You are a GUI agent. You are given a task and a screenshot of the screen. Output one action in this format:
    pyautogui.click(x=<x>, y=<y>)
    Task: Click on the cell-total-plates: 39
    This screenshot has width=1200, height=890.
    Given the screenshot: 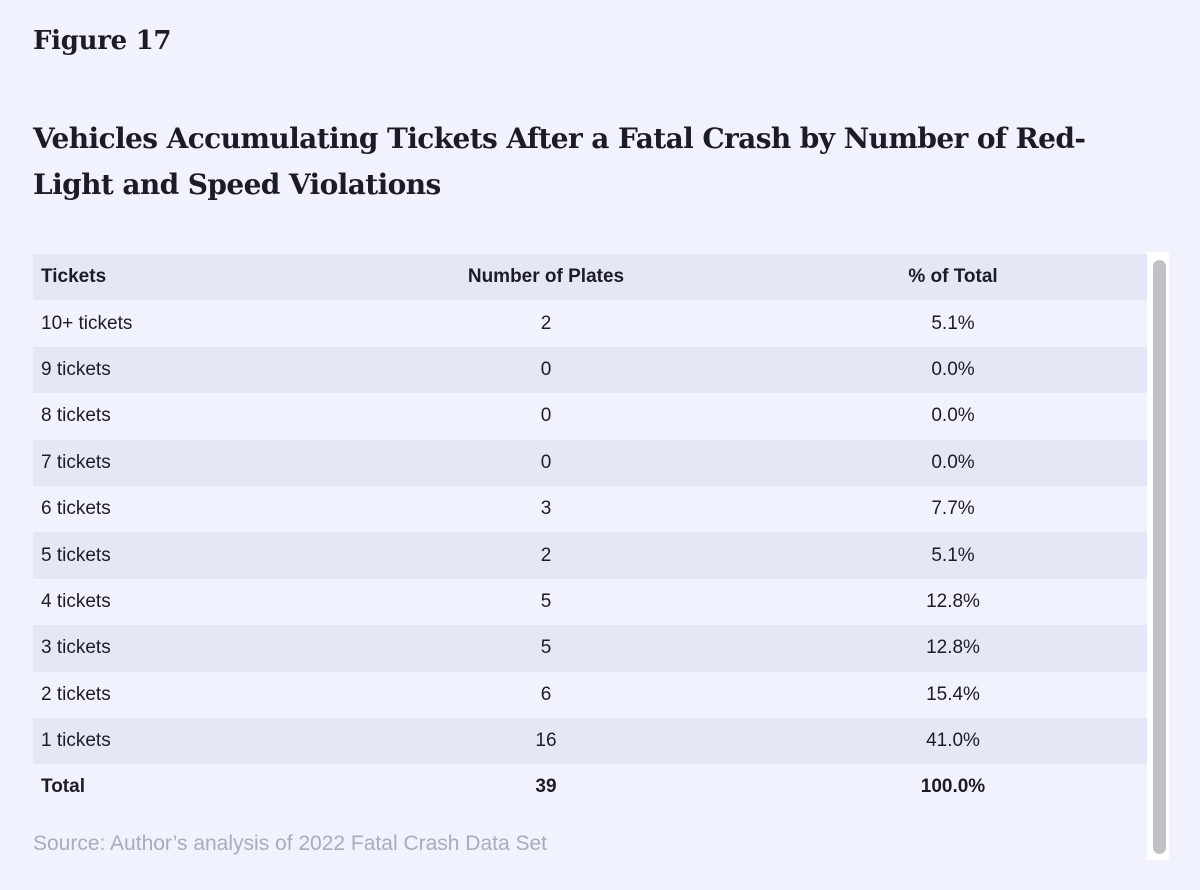 What is the action you would take?
    pyautogui.click(x=546, y=787)
    